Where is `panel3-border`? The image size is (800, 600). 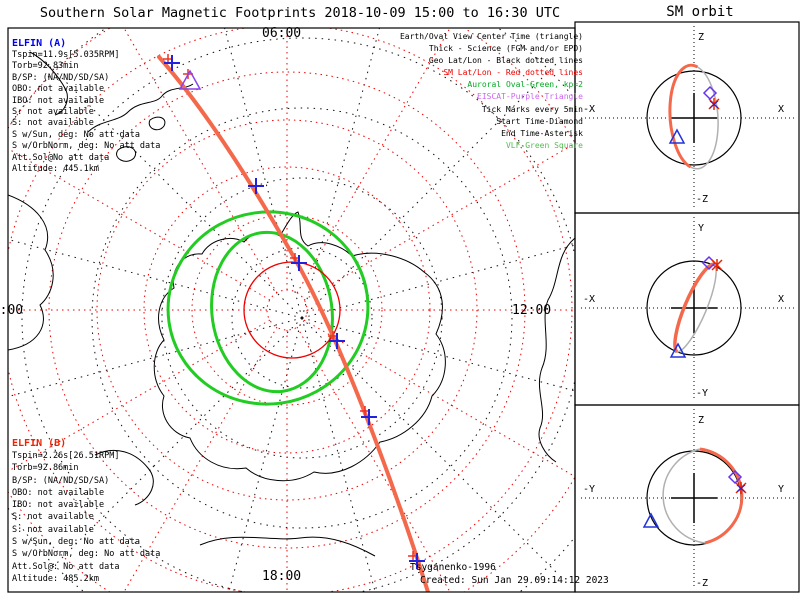
panel3-border is located at coordinates (687, 498).